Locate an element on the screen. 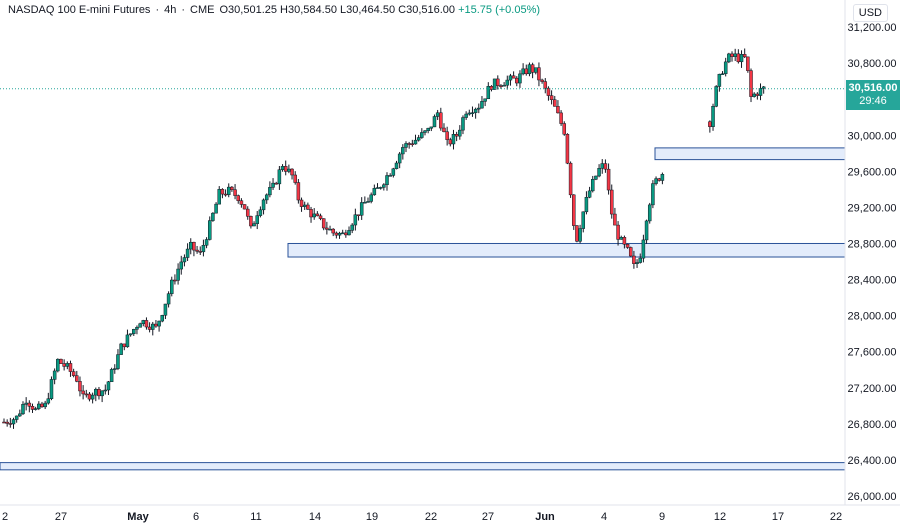 This screenshot has height=531, width=900. close-value: 30,516.00 is located at coordinates (431, 10).